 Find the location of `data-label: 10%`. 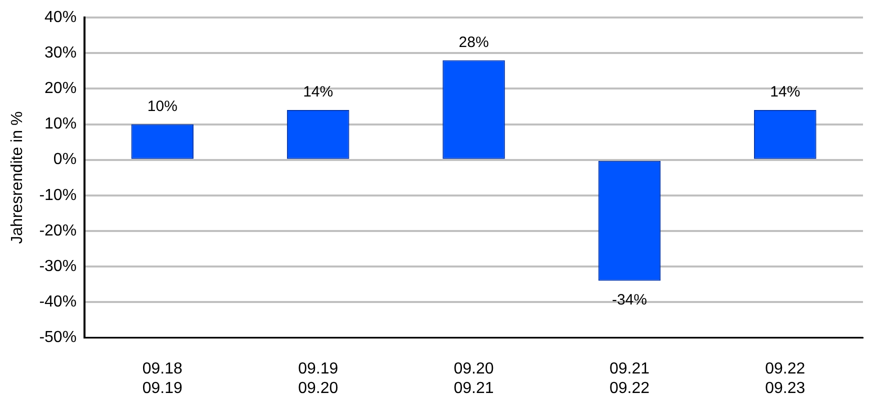

data-label: 10% is located at coordinates (162, 106).